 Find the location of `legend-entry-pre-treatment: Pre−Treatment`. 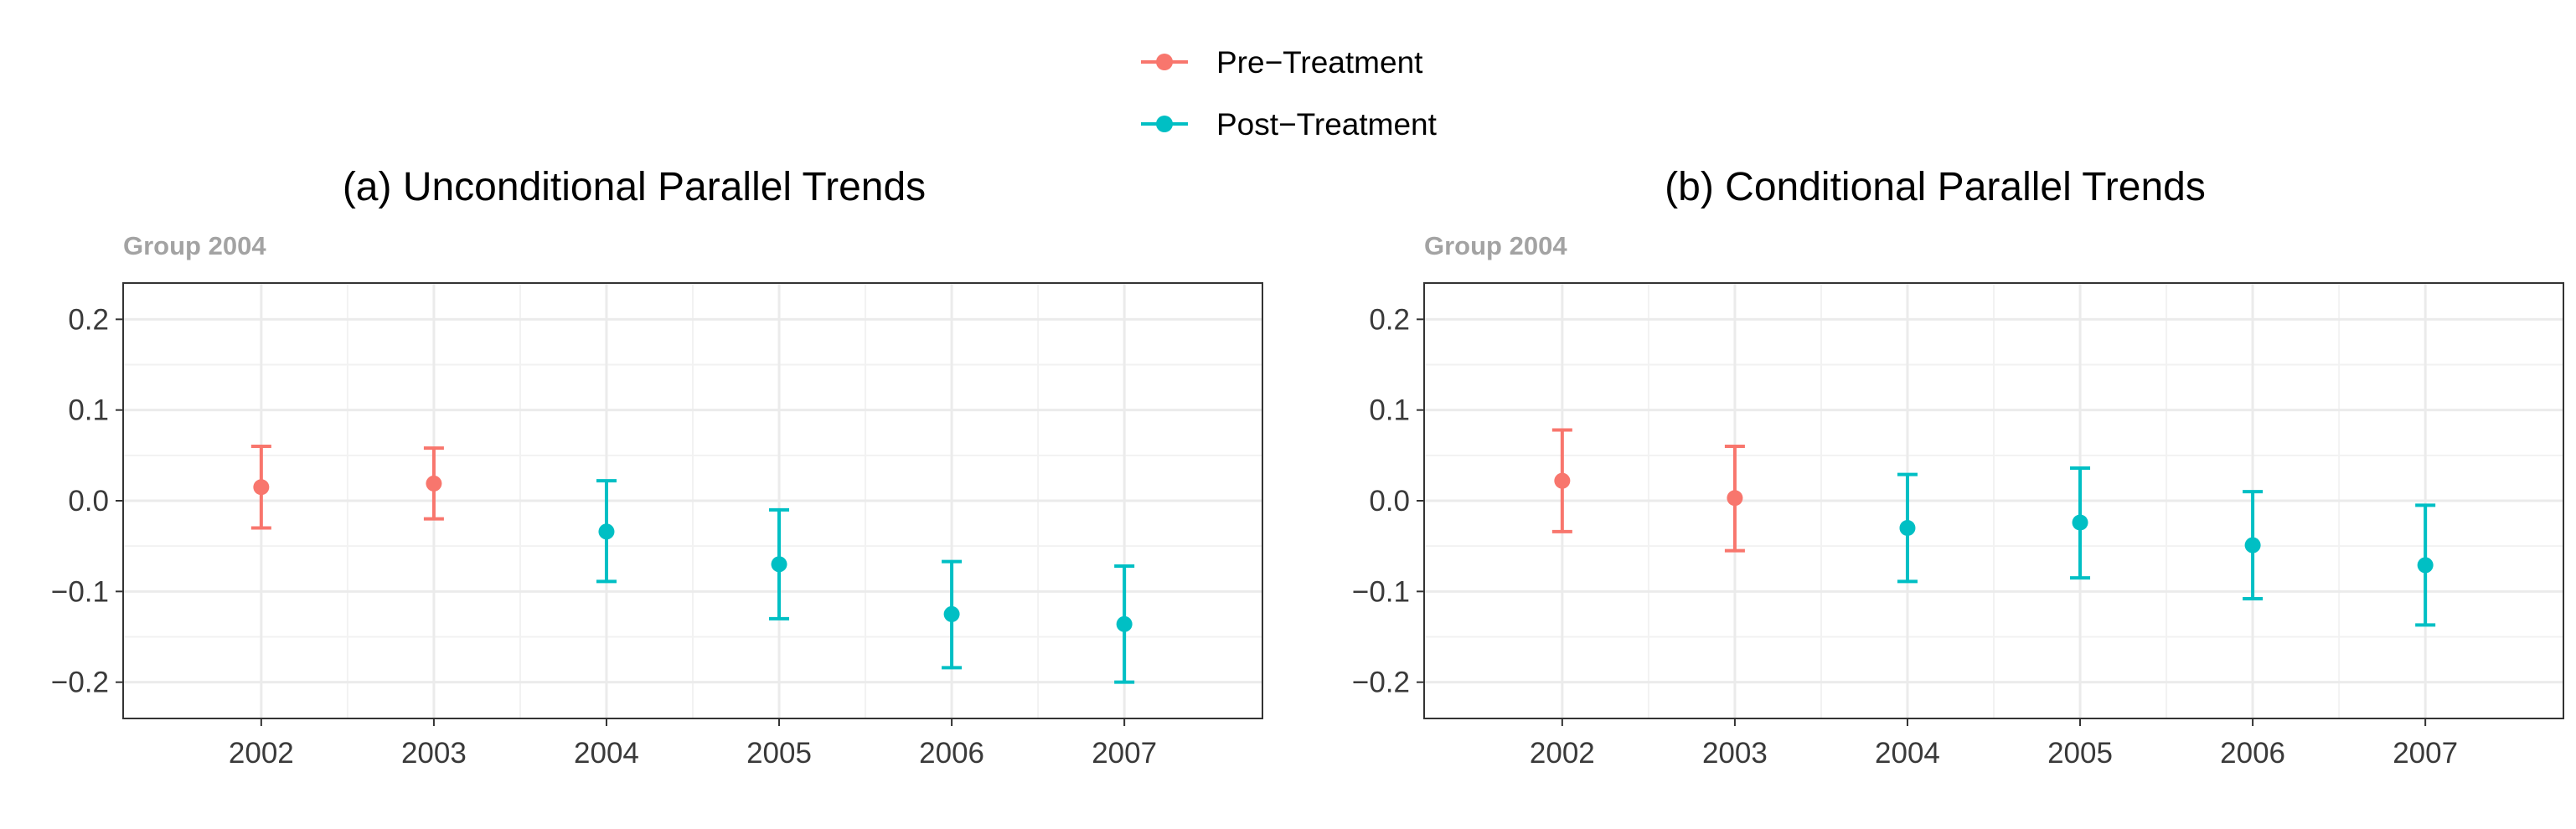

legend-entry-pre-treatment: Pre−Treatment is located at coordinates (1282, 62).